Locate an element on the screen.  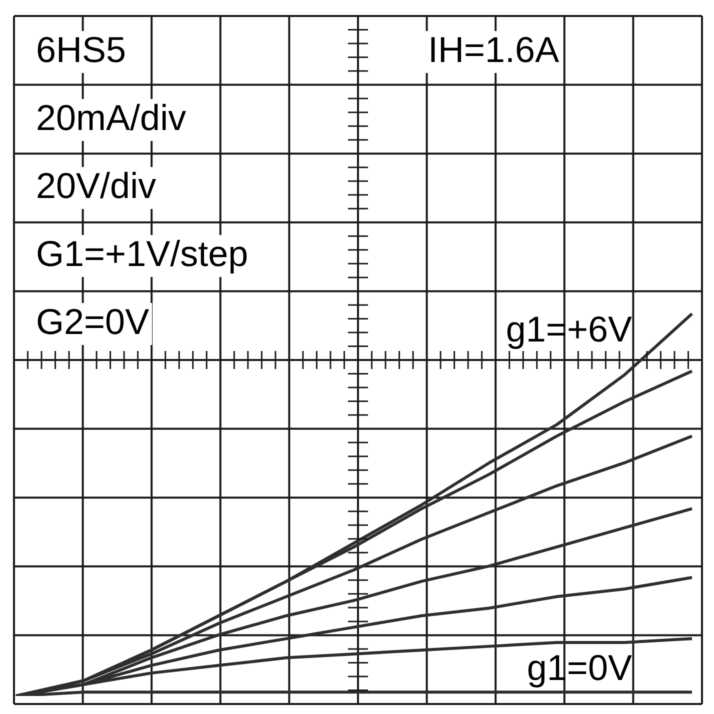
text: 6HS5 is located at coordinates (81, 49).